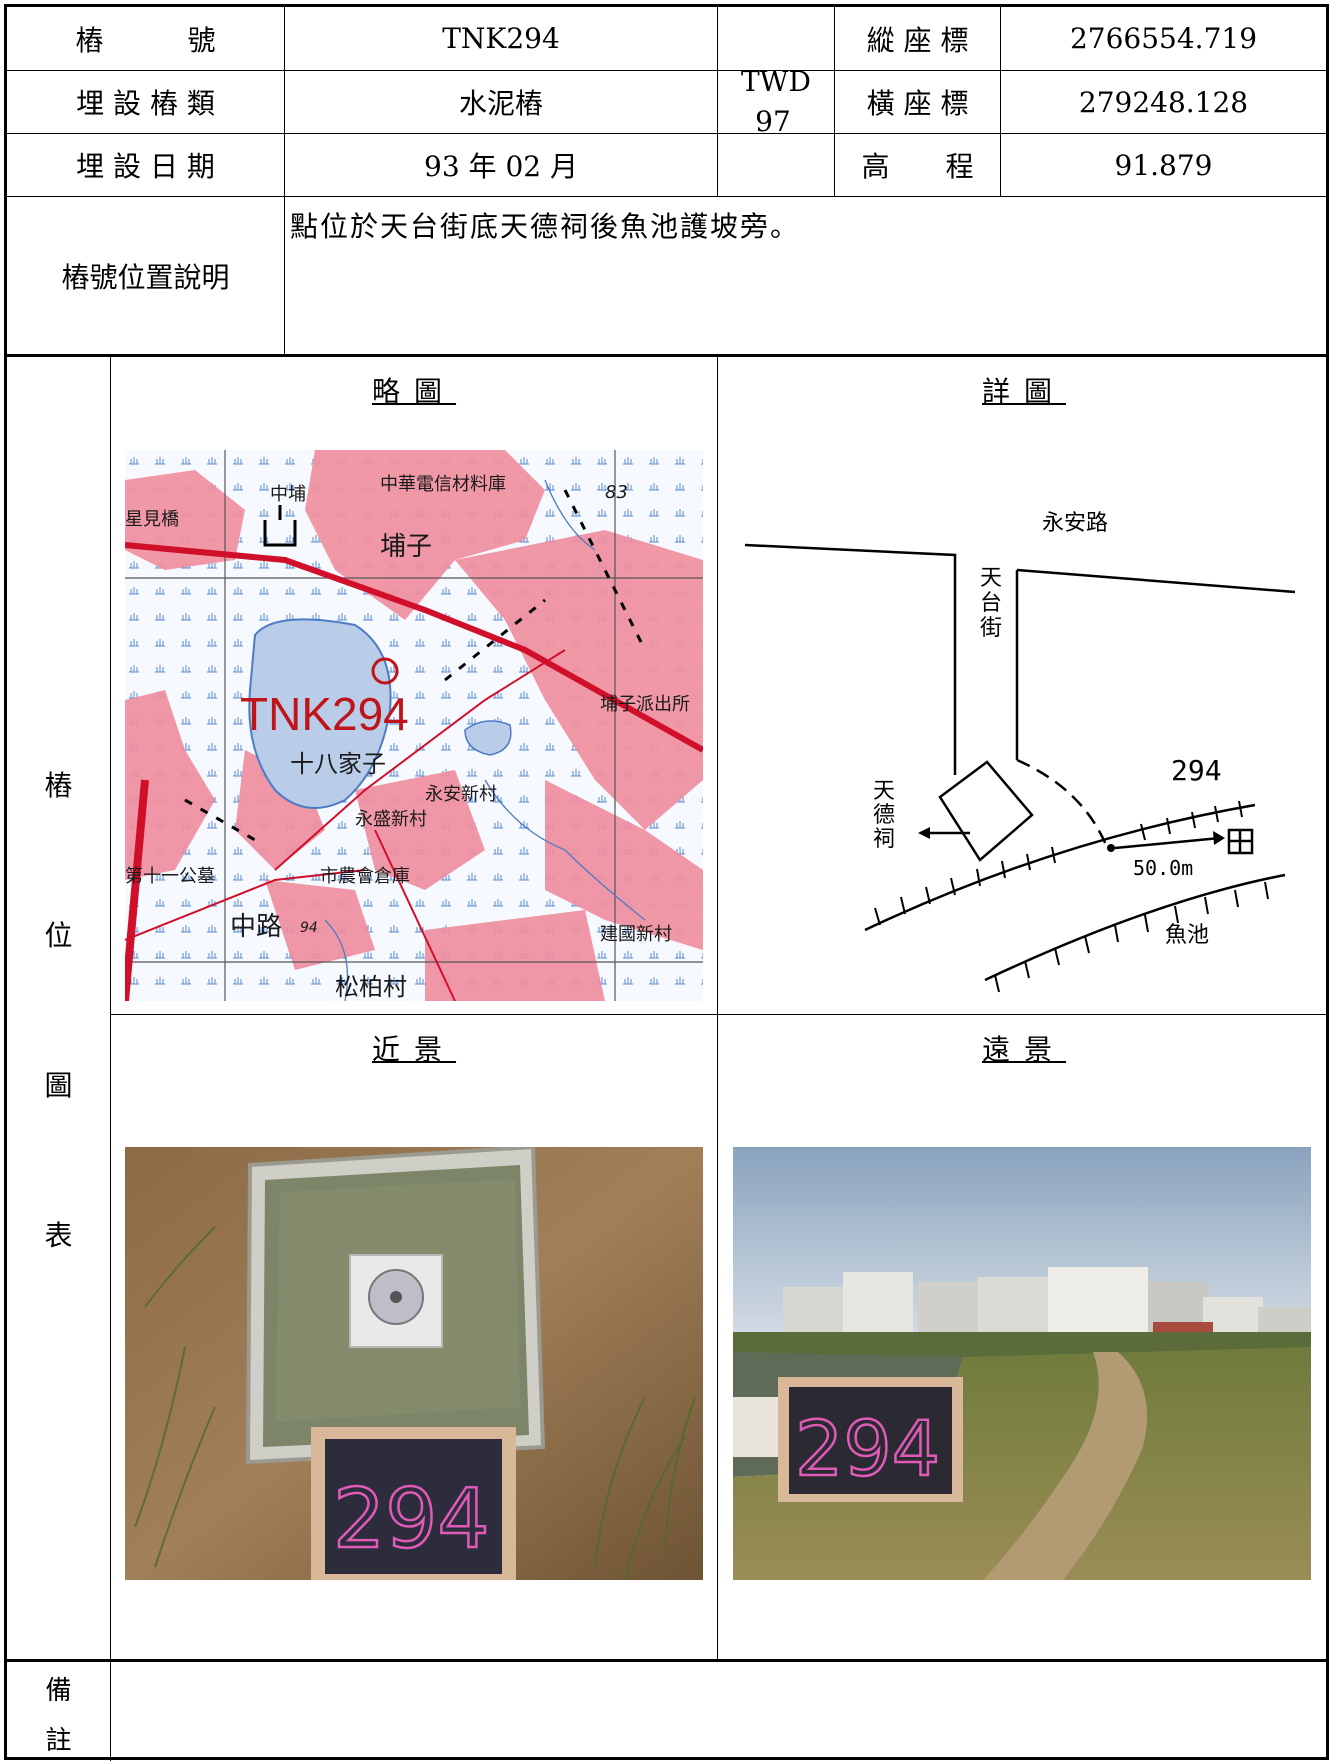  What do you see at coordinates (145, 166) in the screenshot?
I see `date-label: 埋 設 日 期` at bounding box center [145, 166].